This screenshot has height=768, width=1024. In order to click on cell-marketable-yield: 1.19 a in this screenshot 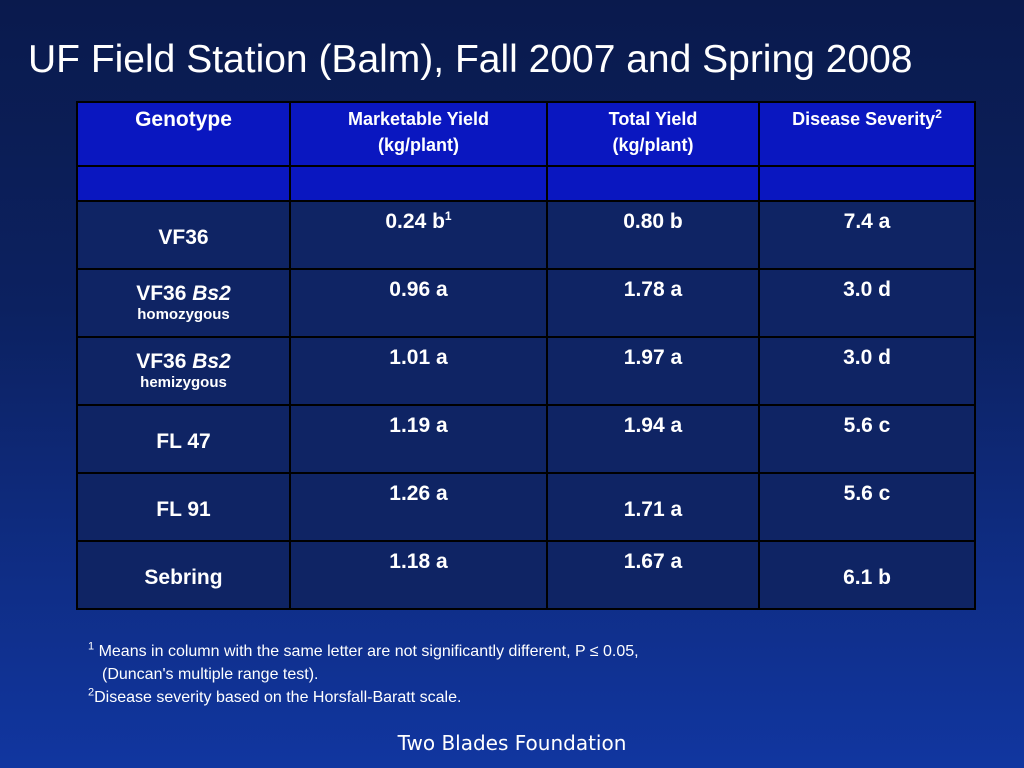, I will do `click(418, 439)`.